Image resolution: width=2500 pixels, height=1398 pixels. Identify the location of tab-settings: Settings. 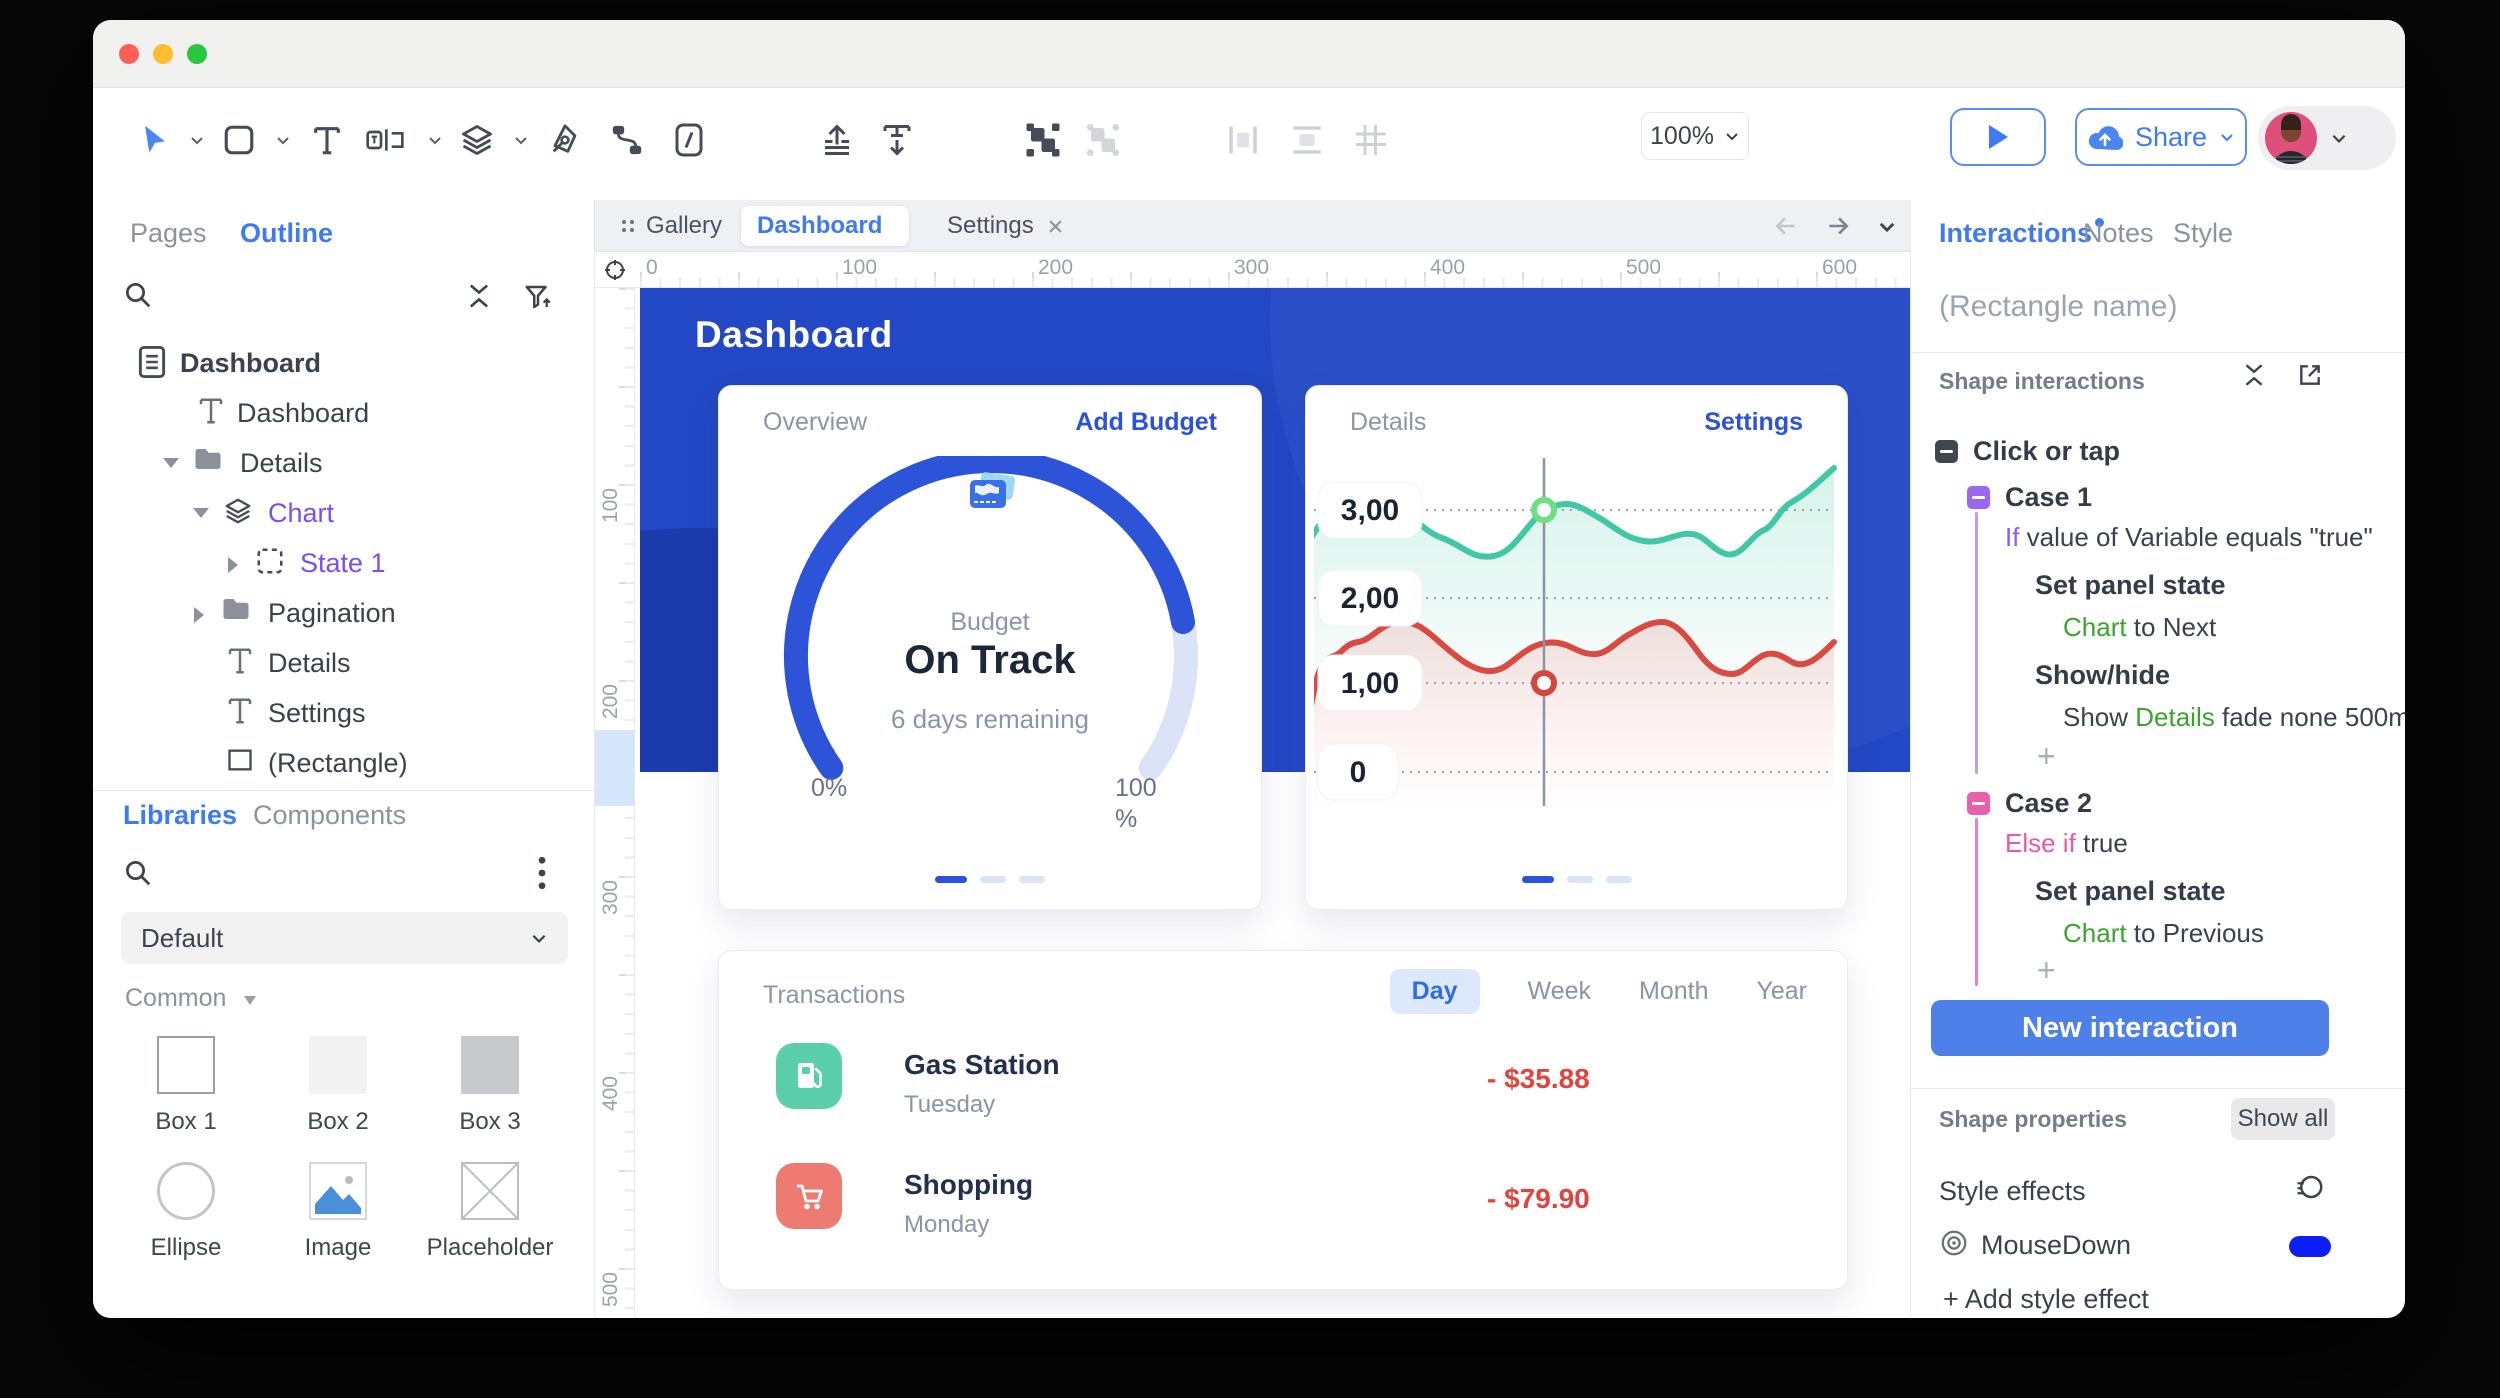
(1005, 226).